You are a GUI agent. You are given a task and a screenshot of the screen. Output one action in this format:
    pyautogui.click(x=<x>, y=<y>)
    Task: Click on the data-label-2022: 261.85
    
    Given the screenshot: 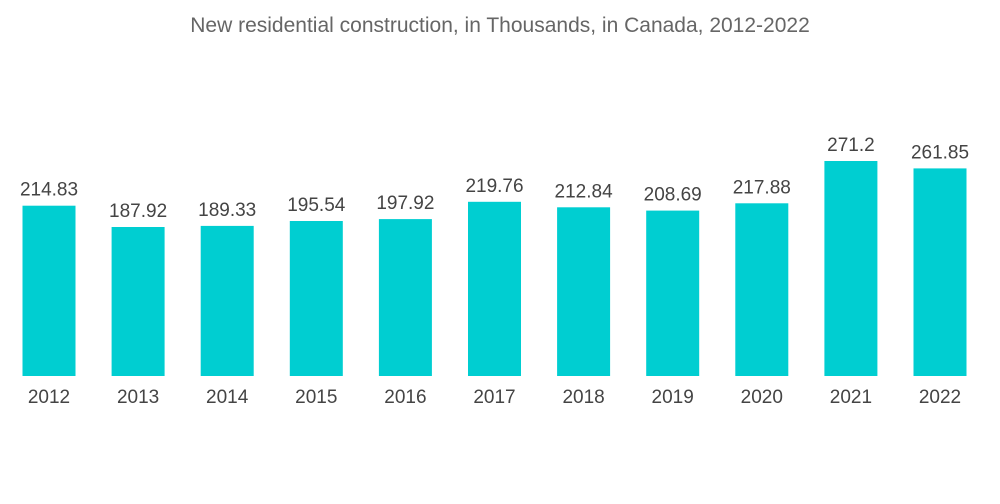 What is the action you would take?
    pyautogui.click(x=940, y=152)
    